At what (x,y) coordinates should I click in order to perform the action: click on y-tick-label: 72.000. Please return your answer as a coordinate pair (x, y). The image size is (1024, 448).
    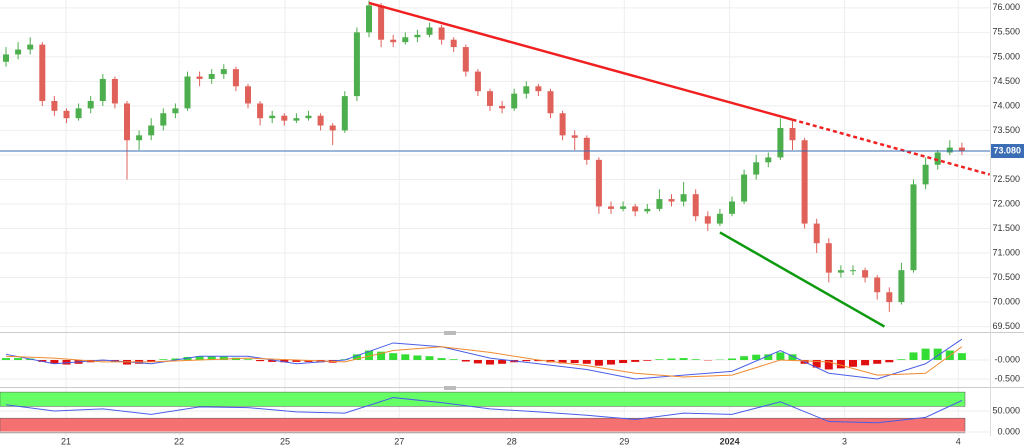
    Looking at the image, I should click on (1006, 203).